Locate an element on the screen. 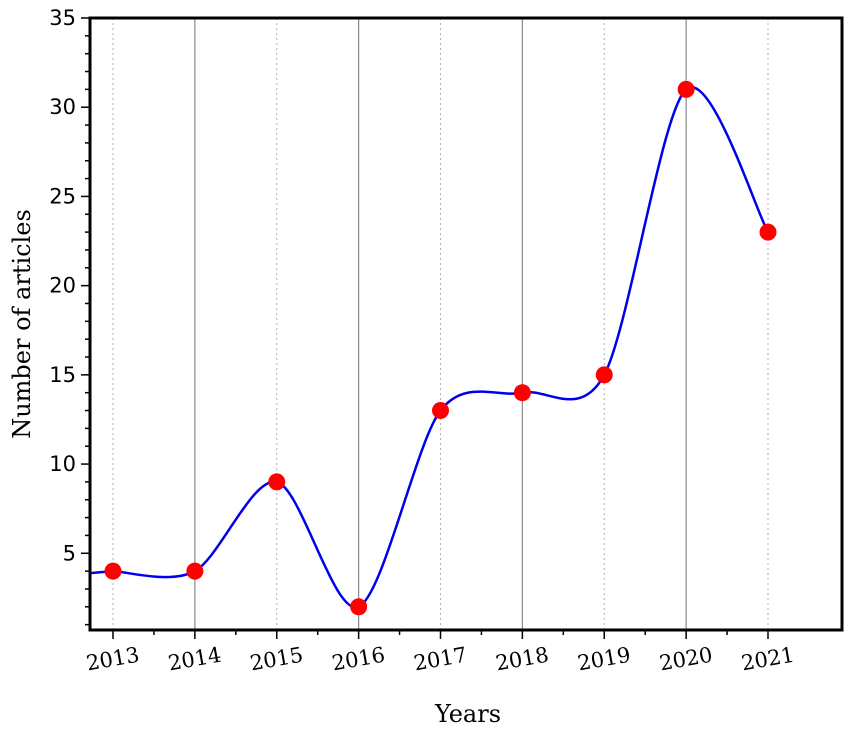 This screenshot has height=730, width=851. data-point-2014 is located at coordinates (195, 571).